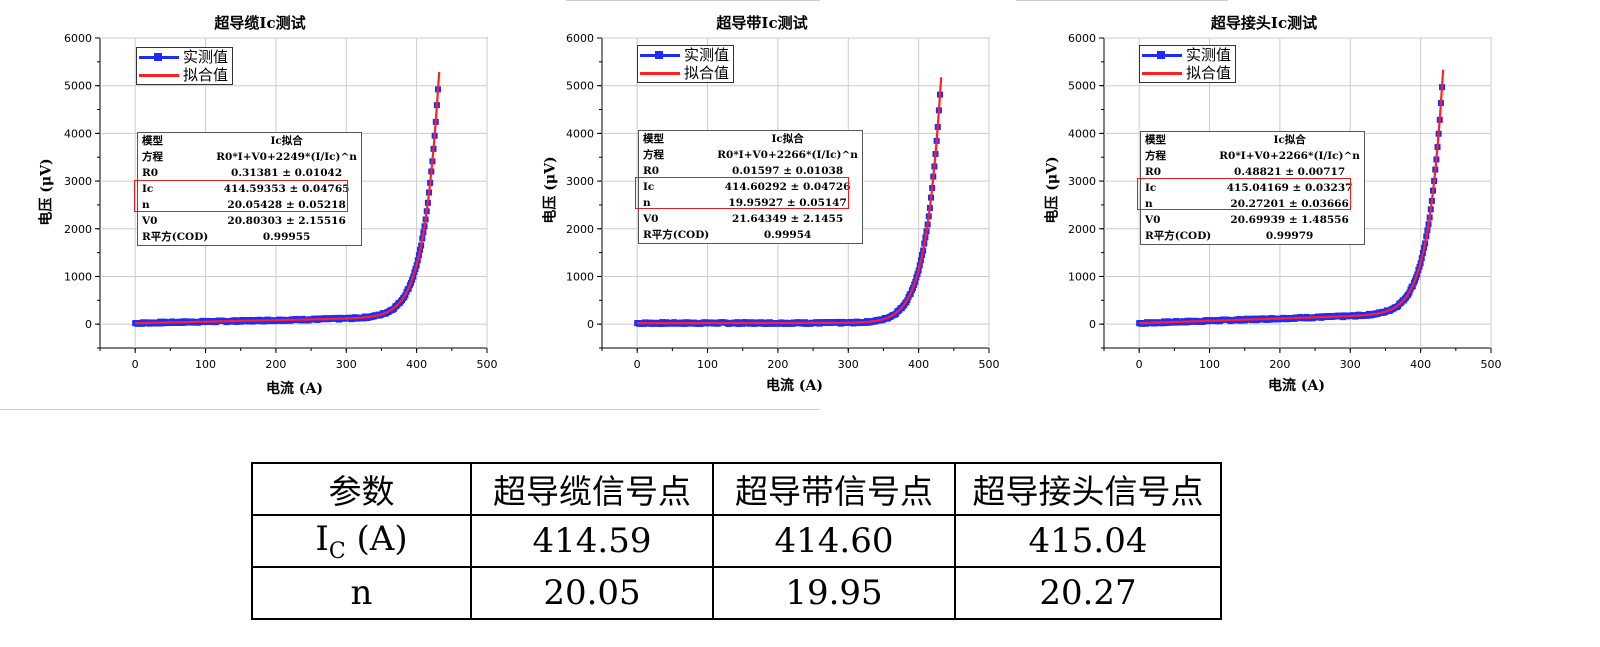 Image resolution: width=1600 pixels, height=647 pixels. I want to click on fit-table-row: 方程 R0*I+V0+2266*(I/Ic)^n, so click(751, 155).